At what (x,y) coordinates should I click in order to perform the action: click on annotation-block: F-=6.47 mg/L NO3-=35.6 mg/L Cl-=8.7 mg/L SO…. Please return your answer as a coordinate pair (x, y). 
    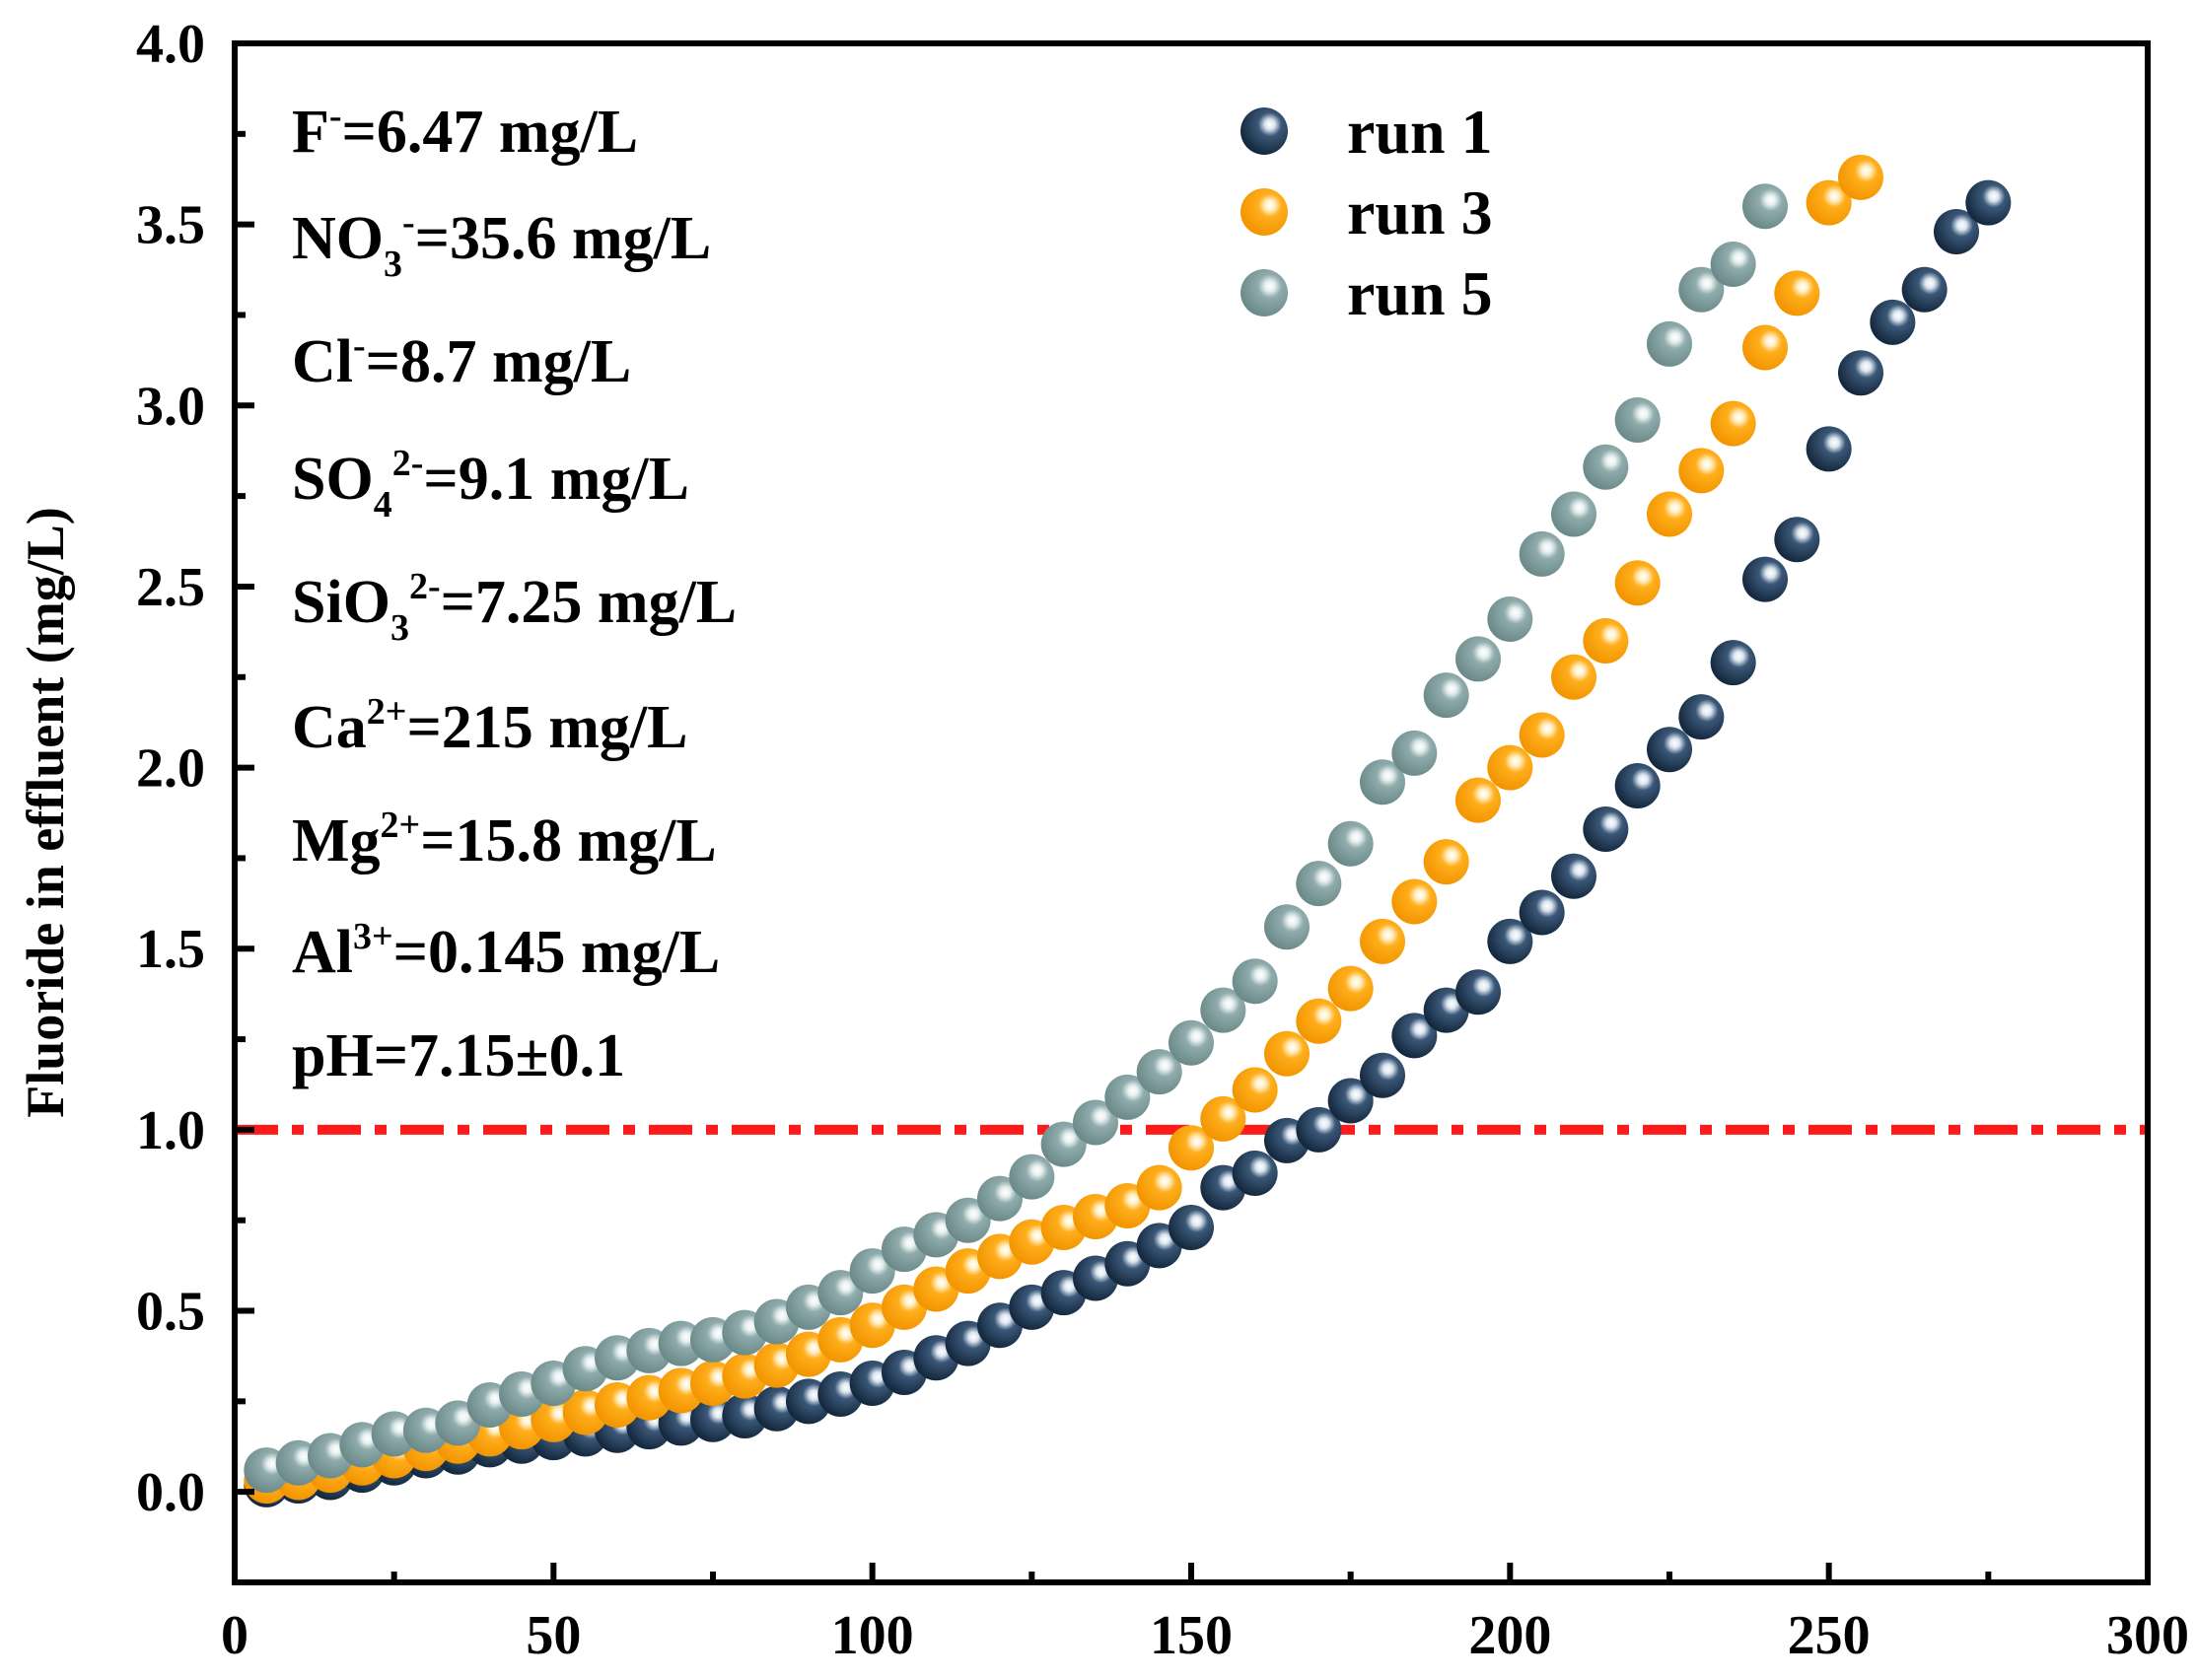
    Looking at the image, I should click on (514, 592).